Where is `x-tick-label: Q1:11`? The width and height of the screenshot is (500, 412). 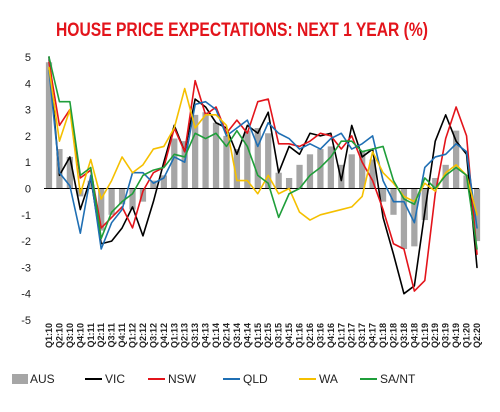 x-tick-label: Q1:11 is located at coordinates (91, 335).